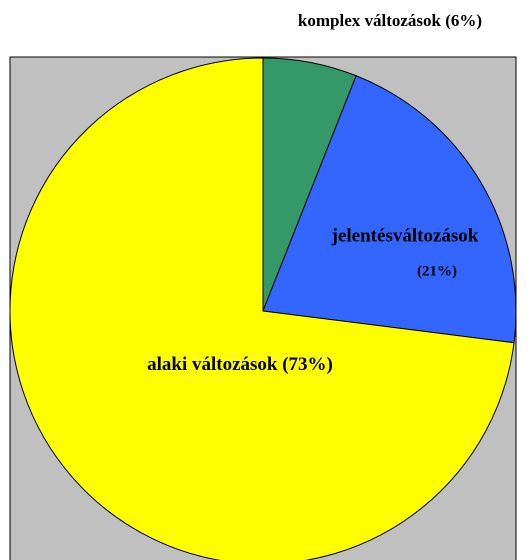  I want to click on slice-value-label: (21%), so click(437, 271).